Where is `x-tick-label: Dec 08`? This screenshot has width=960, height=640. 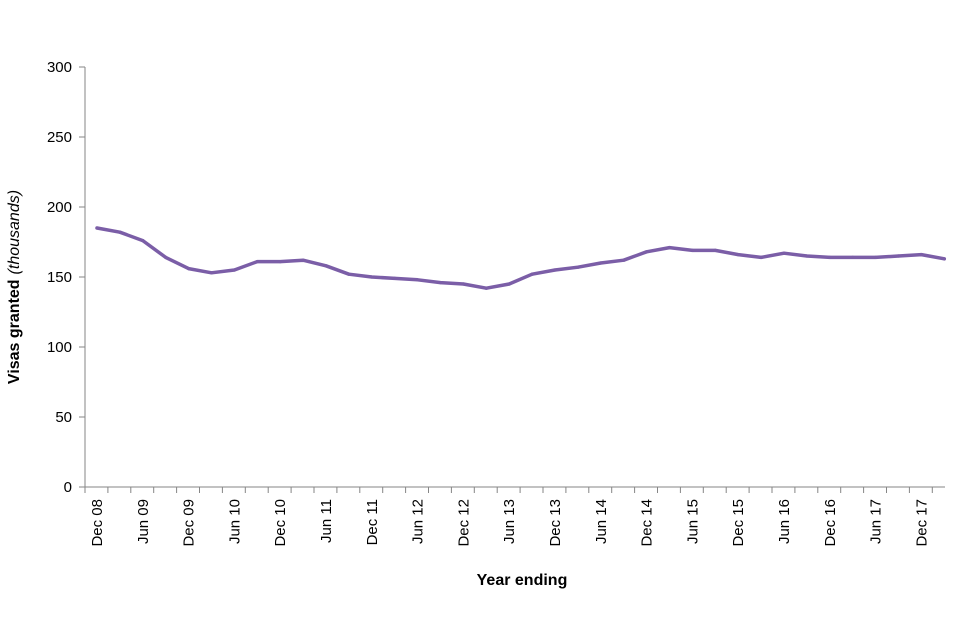
x-tick-label: Dec 08 is located at coordinates (97, 523).